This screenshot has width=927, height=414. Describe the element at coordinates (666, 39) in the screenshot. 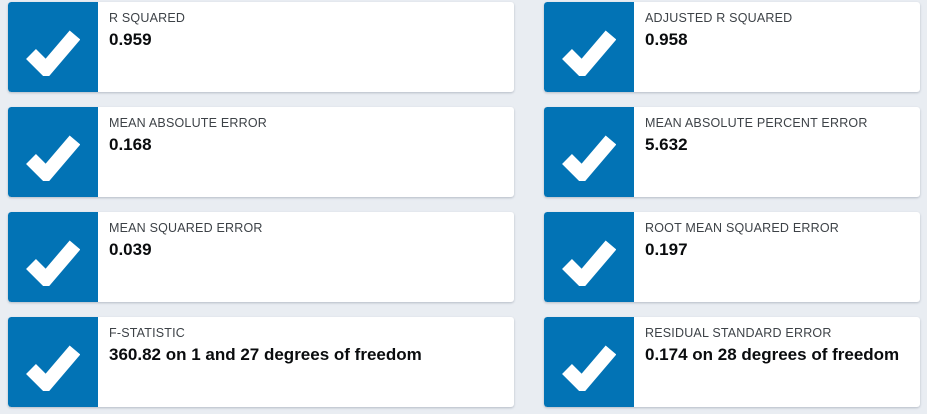

I see `metric-value: 0.958` at that location.